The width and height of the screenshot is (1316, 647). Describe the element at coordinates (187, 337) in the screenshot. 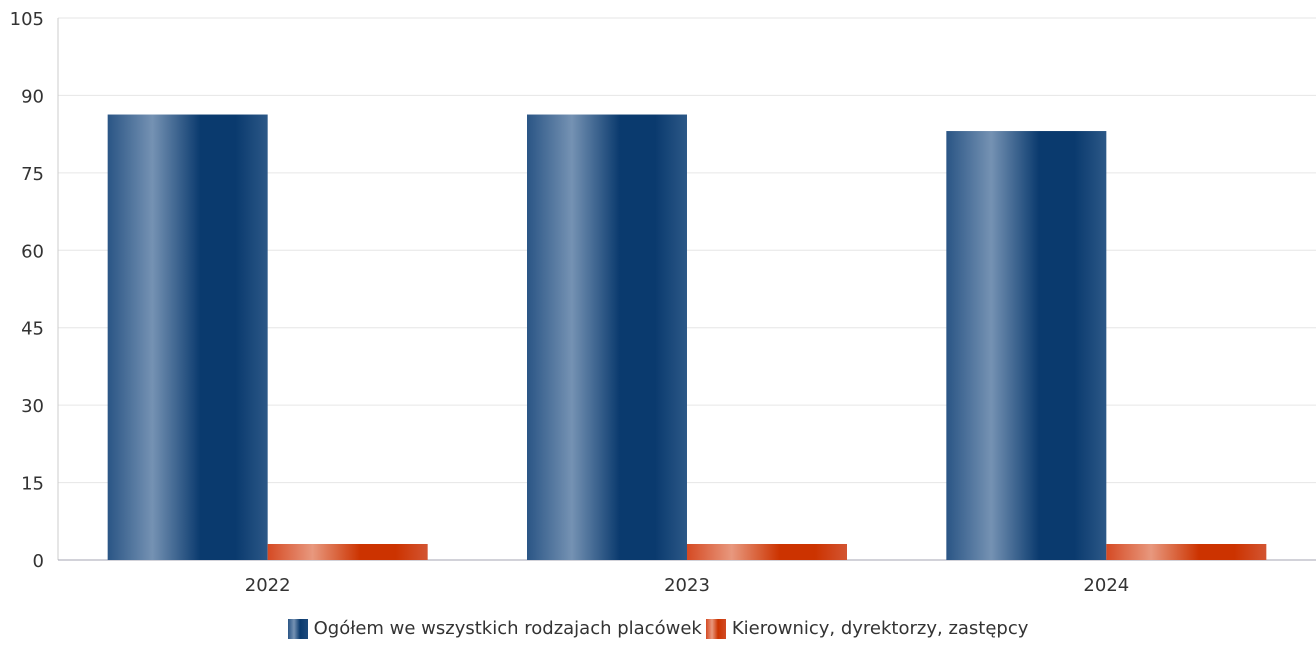

I see `bar-series-0-2022` at that location.